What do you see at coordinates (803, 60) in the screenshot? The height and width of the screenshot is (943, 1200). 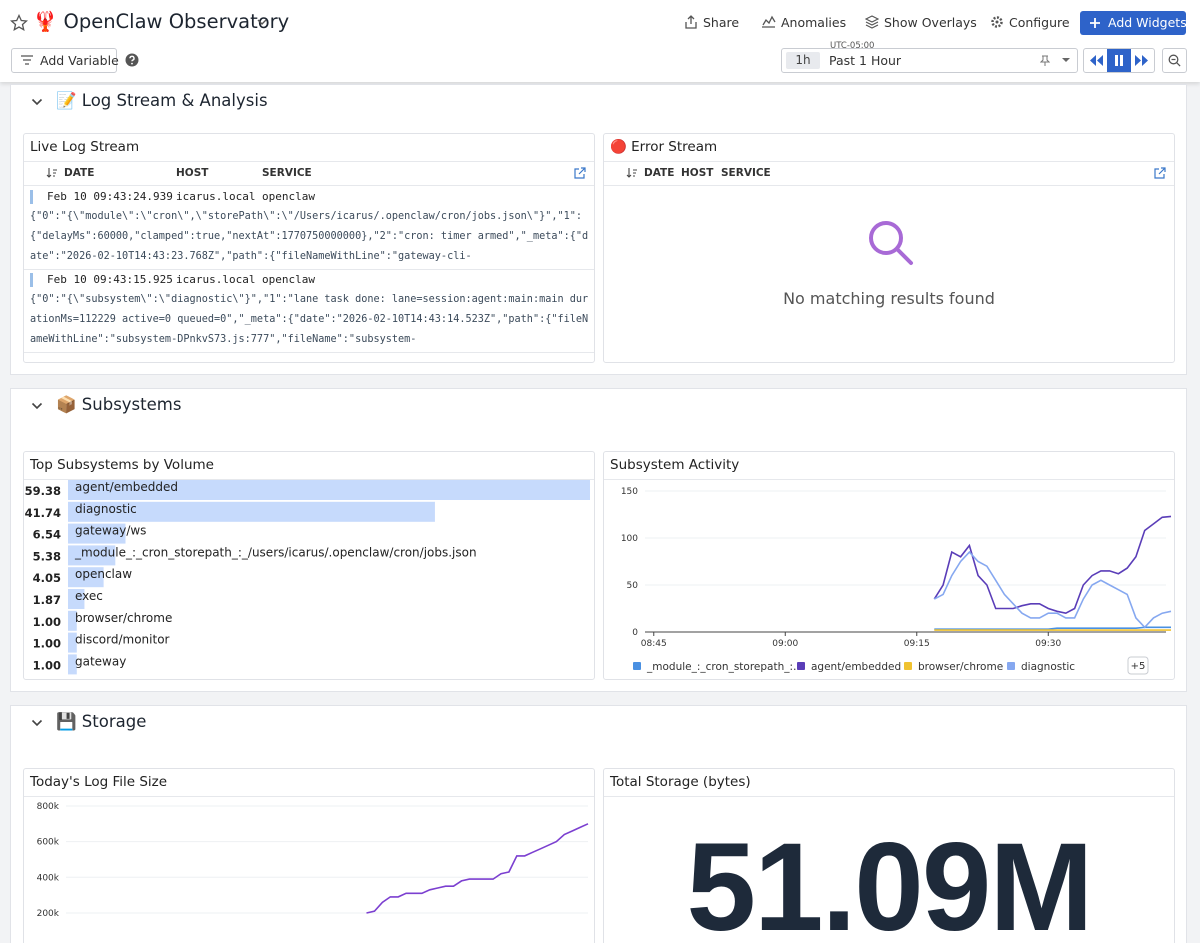 I see `time-short: 1h` at bounding box center [803, 60].